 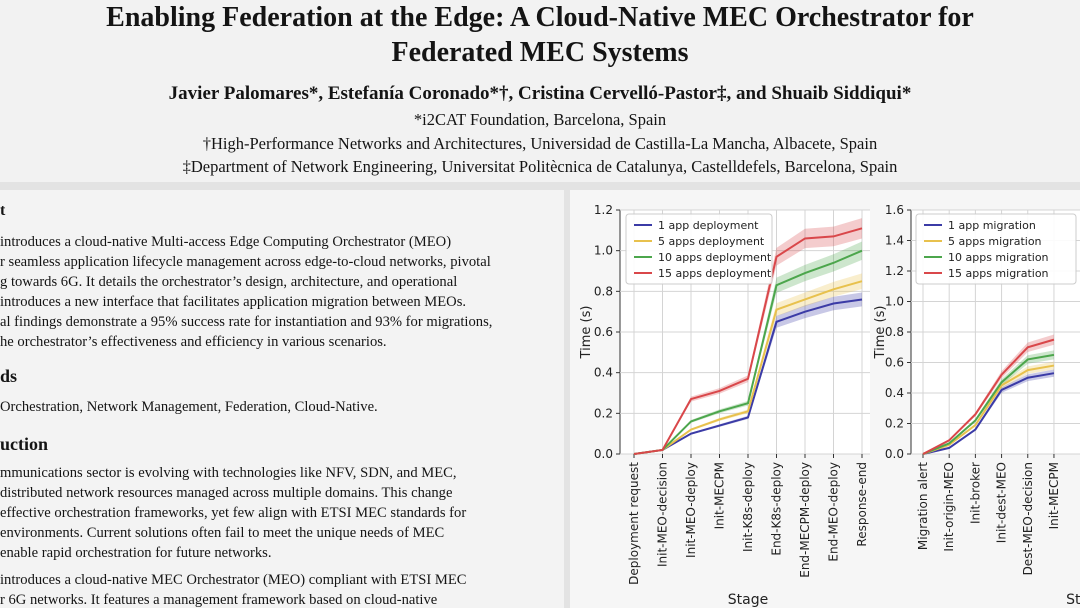 I want to click on x-tick-label: Response-end, so click(x=862, y=504).